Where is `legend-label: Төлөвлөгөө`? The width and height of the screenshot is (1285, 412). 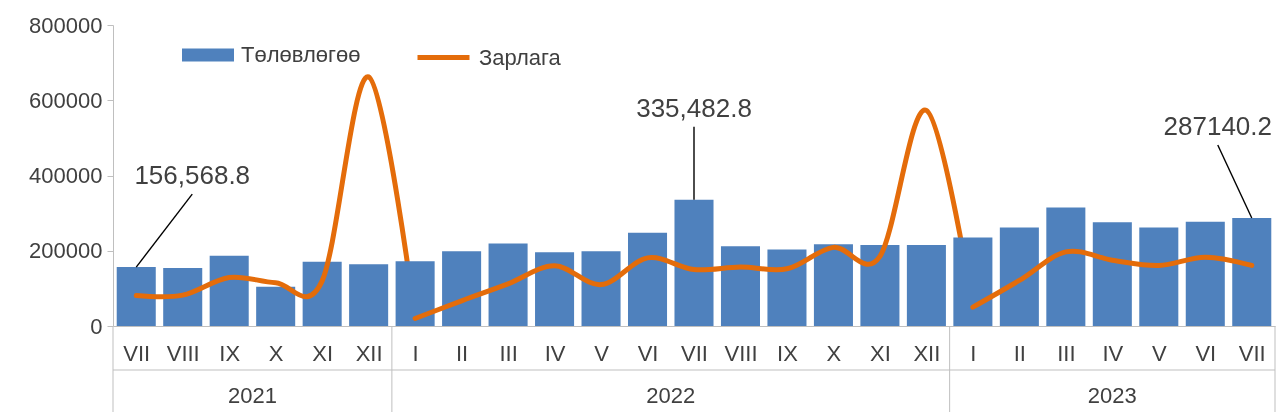
legend-label: Төлөвлөгөө is located at coordinates (301, 54).